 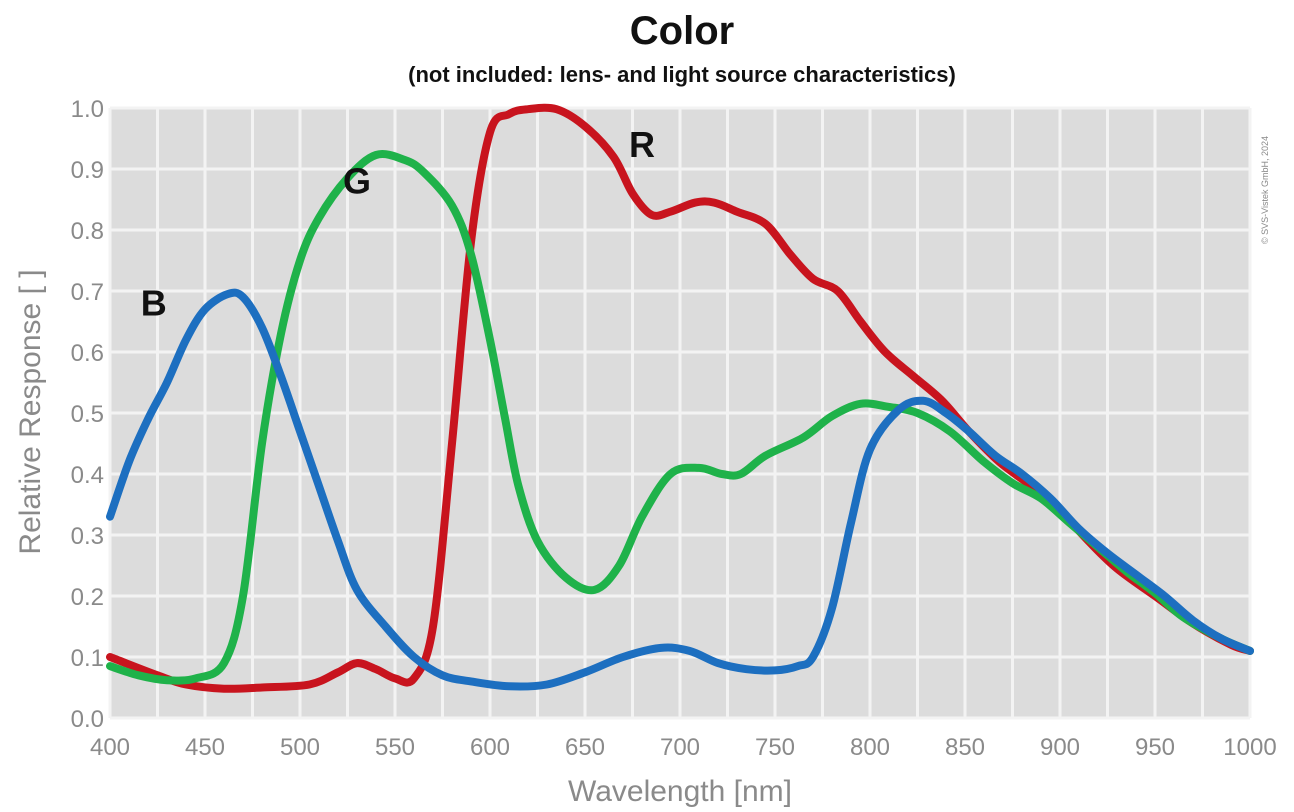 I want to click on series-label-g: G, so click(x=357, y=180).